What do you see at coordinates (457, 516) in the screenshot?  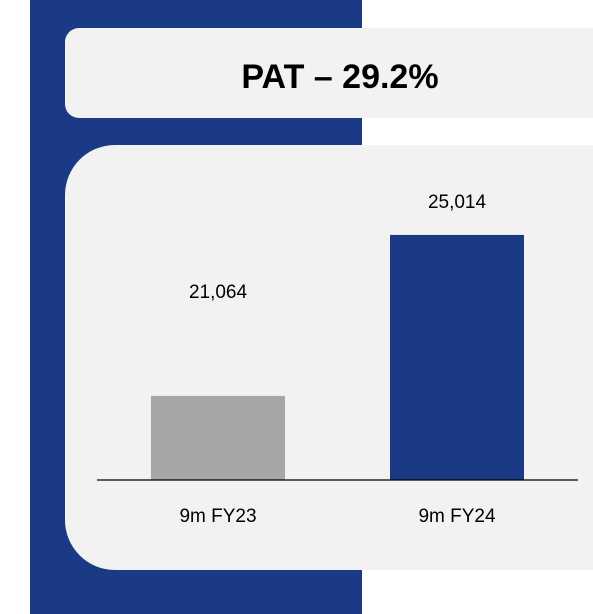 I see `x-tick-label: 9m FY24` at bounding box center [457, 516].